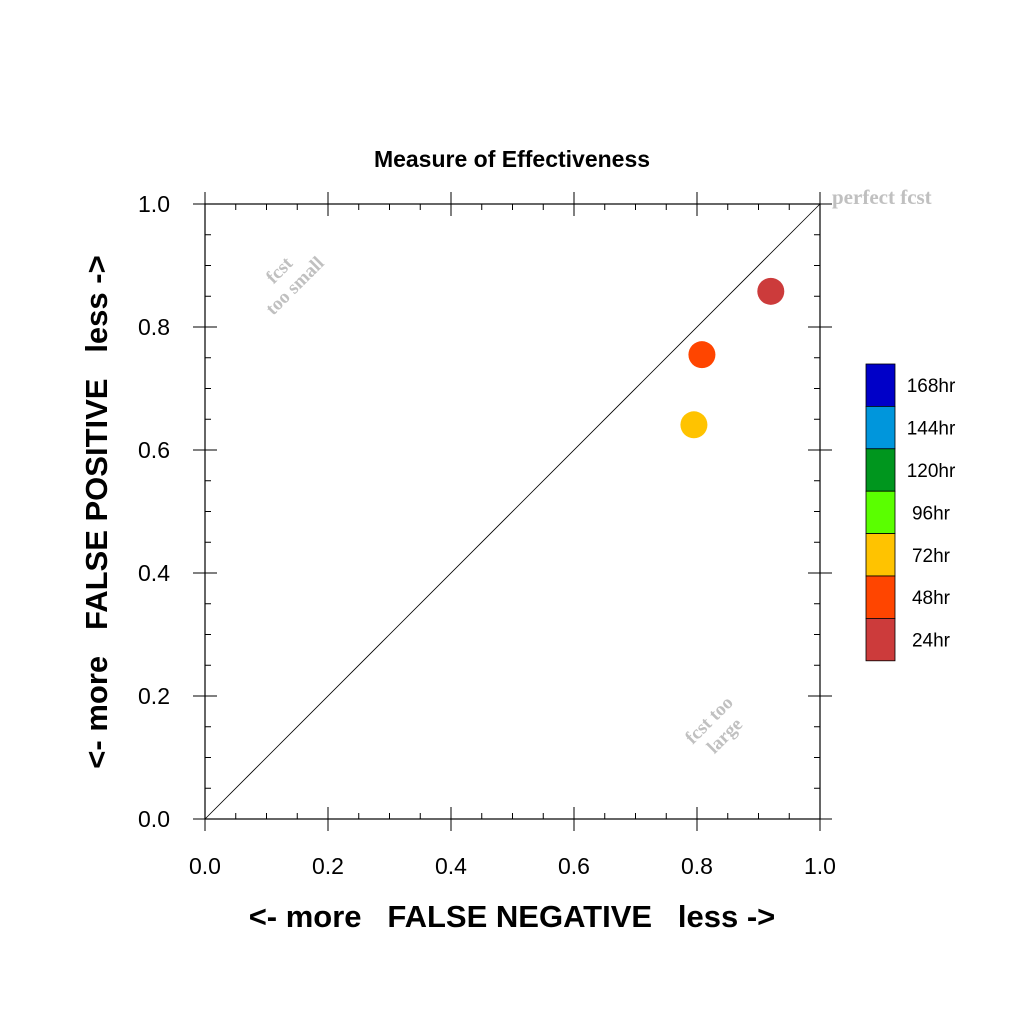 This screenshot has height=1024, width=1024. Describe the element at coordinates (697, 866) in the screenshot. I see `x-tick-label: 0.8` at that location.